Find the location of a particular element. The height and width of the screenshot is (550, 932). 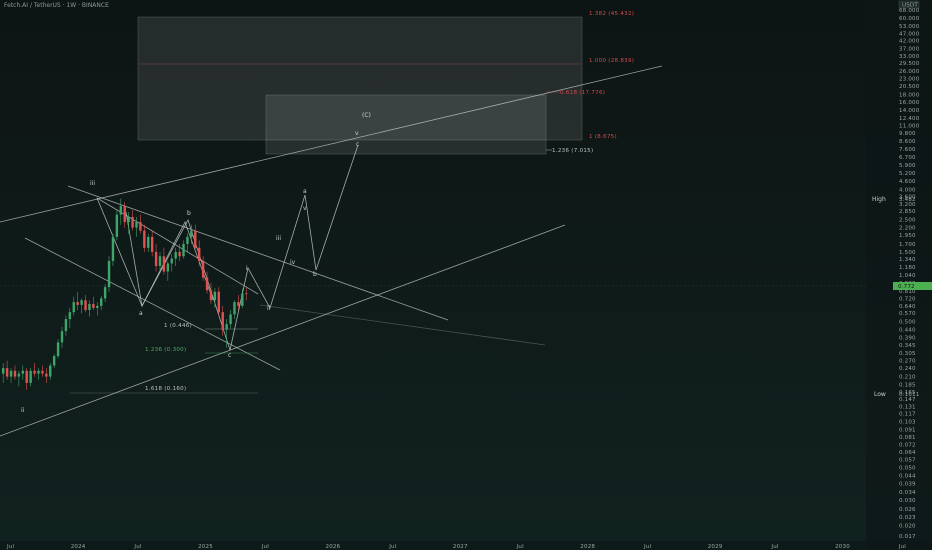

inner-target-zone is located at coordinates (406, 124).